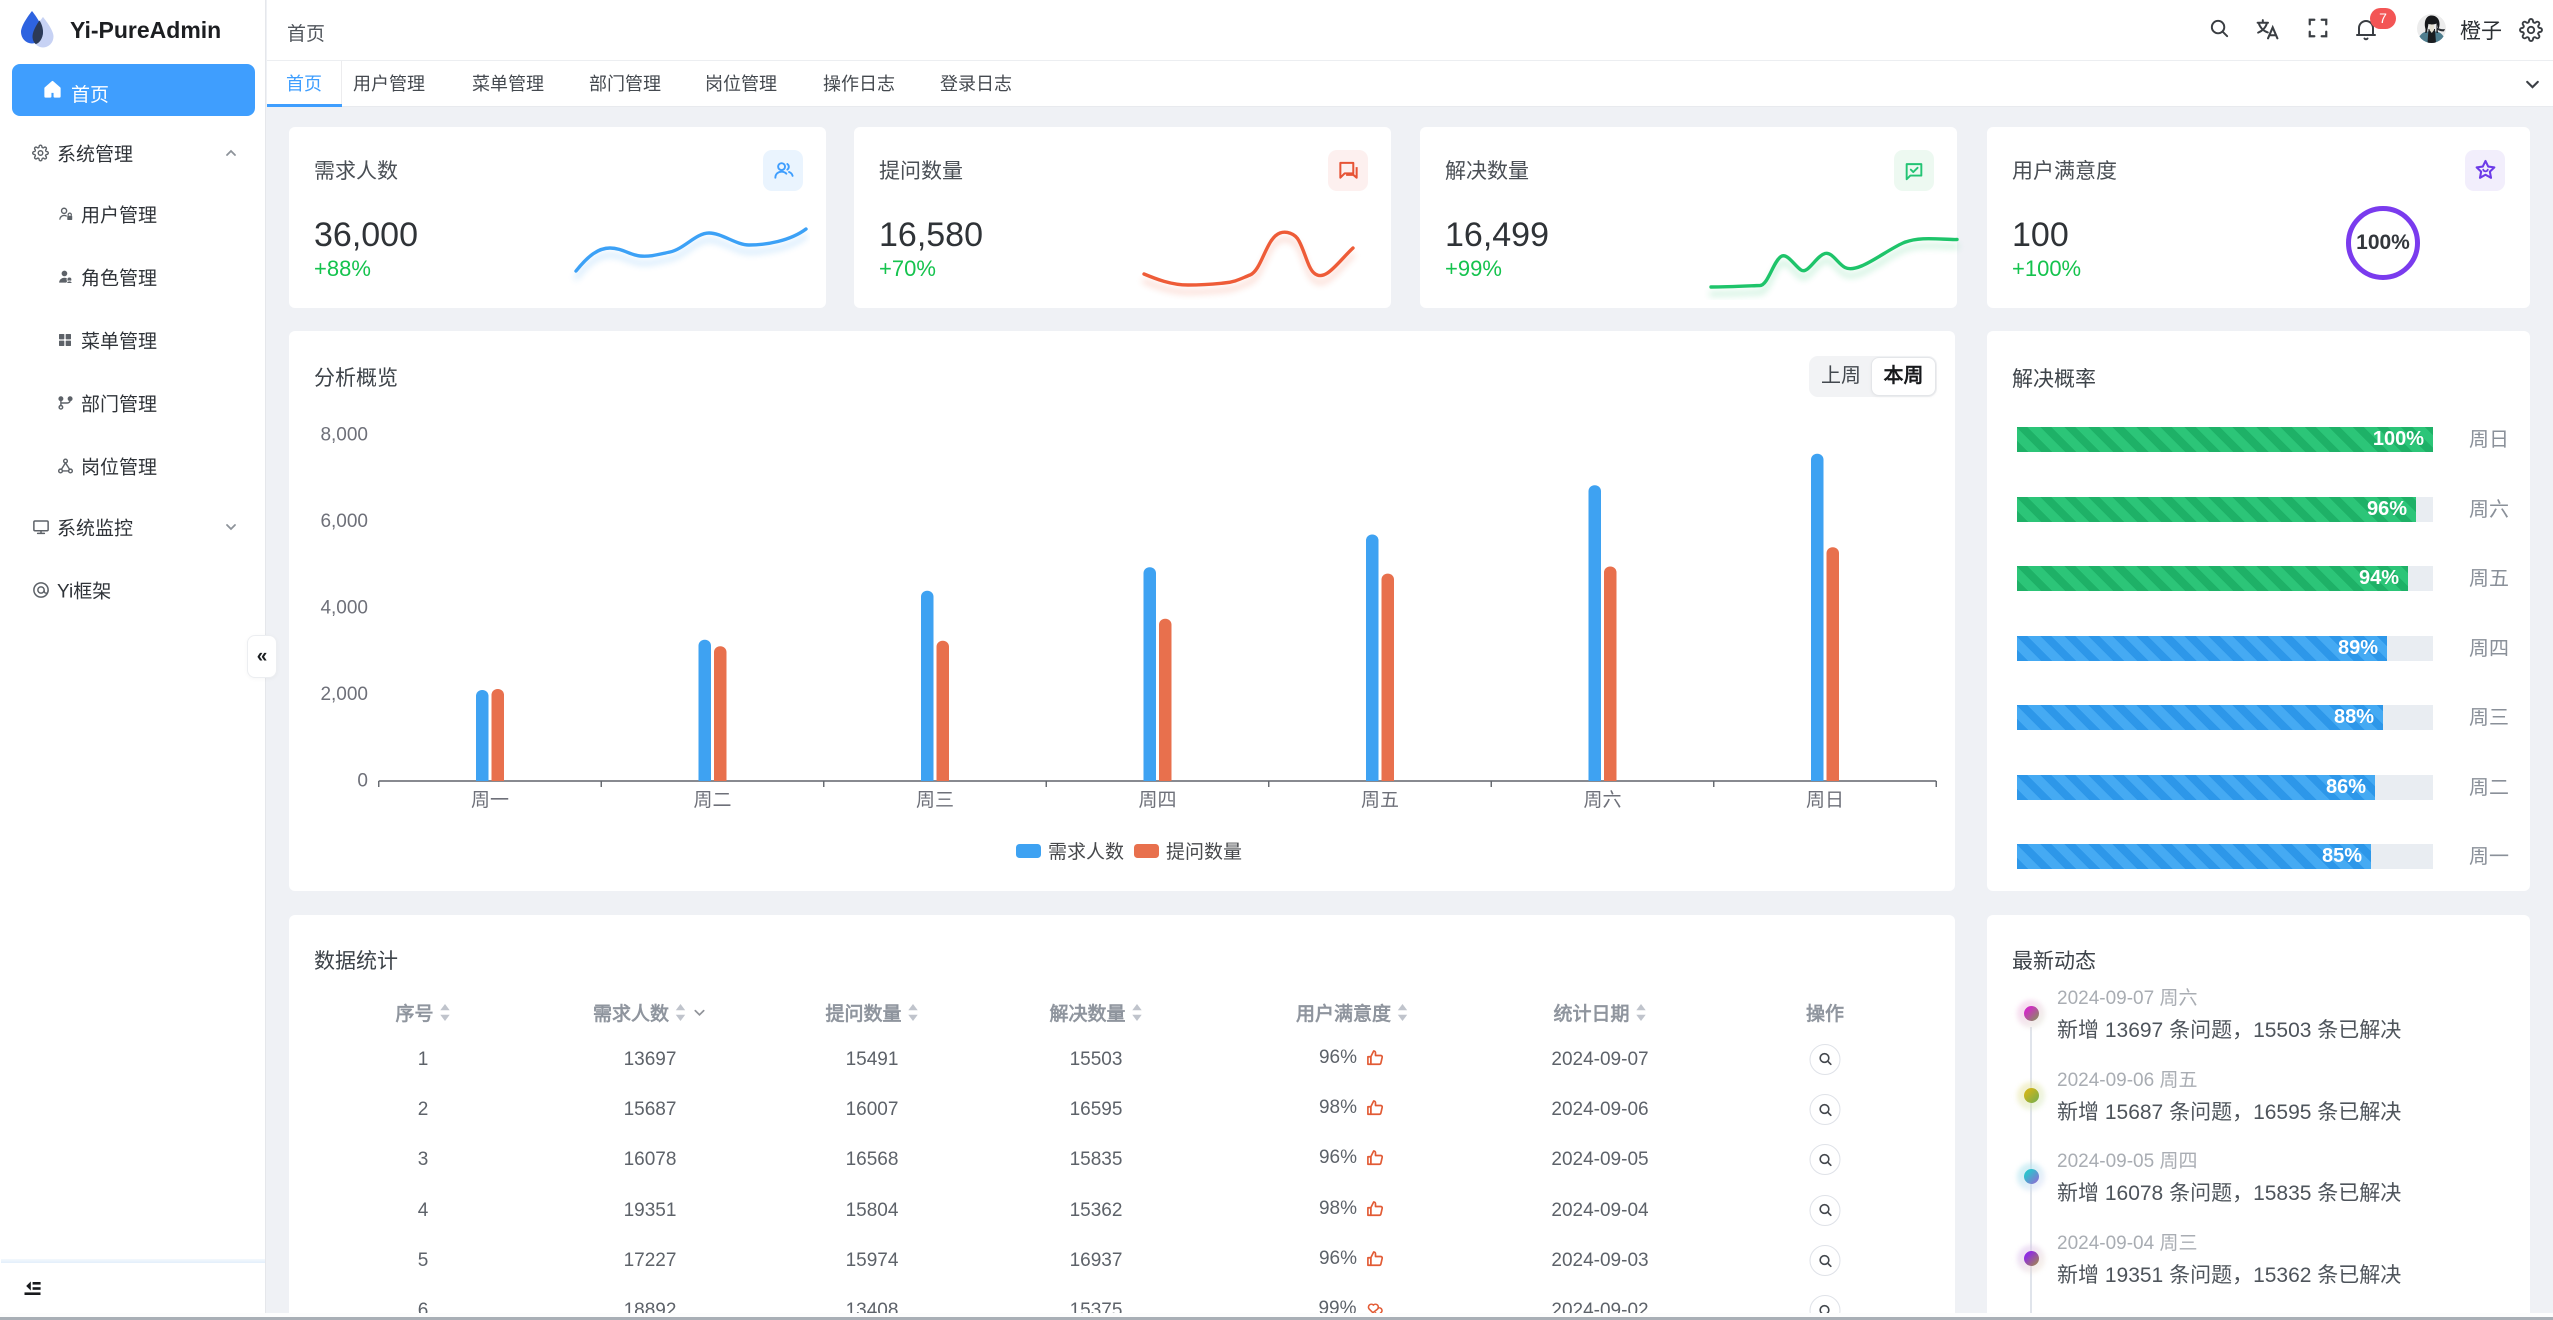  I want to click on svg-text: 提问数量, so click(1204, 852).